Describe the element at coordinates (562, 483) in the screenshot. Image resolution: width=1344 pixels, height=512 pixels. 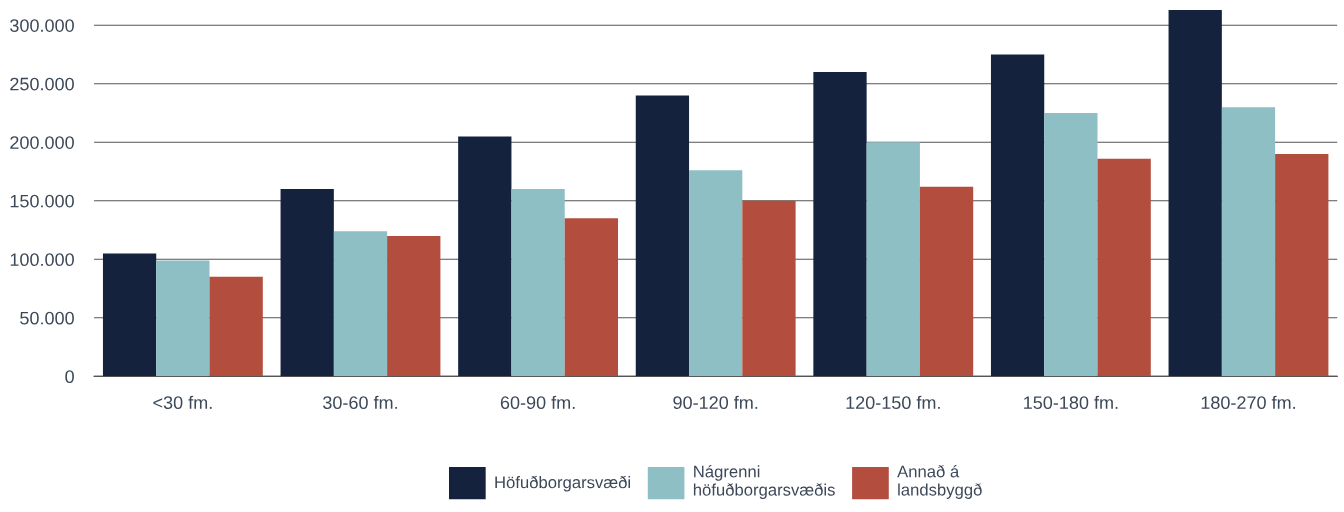
I see `legend-label: Höfuðborgarsvæði` at that location.